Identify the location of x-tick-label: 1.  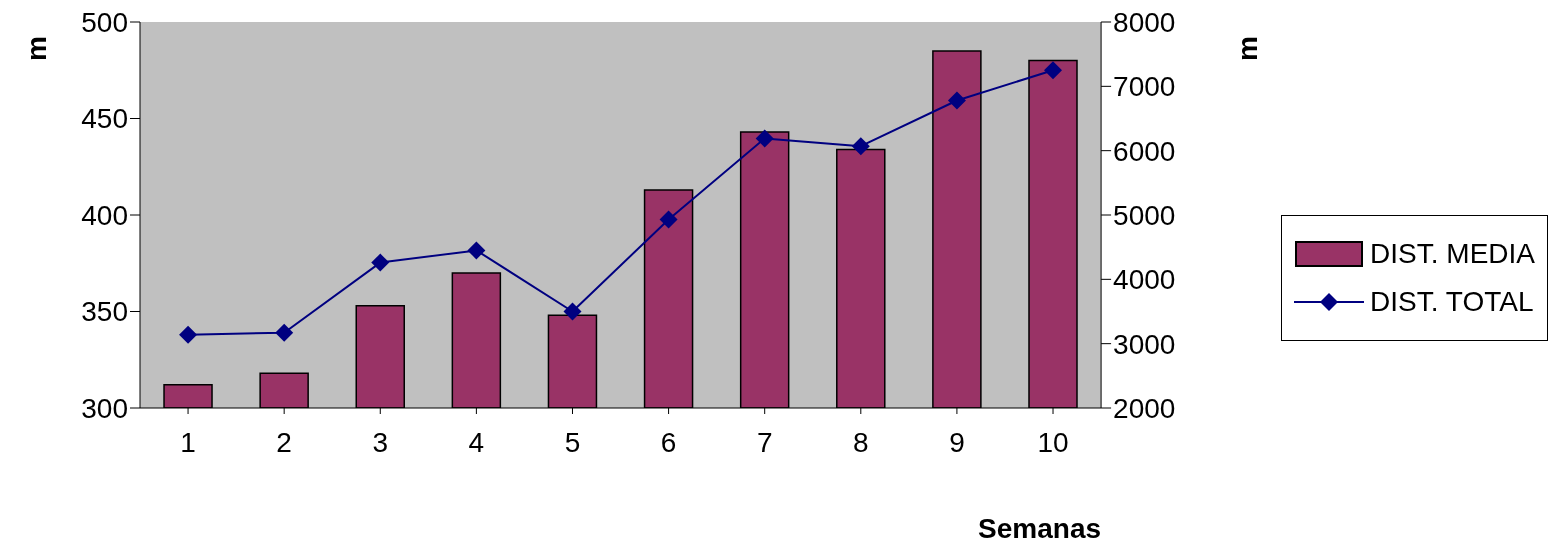
(188, 442).